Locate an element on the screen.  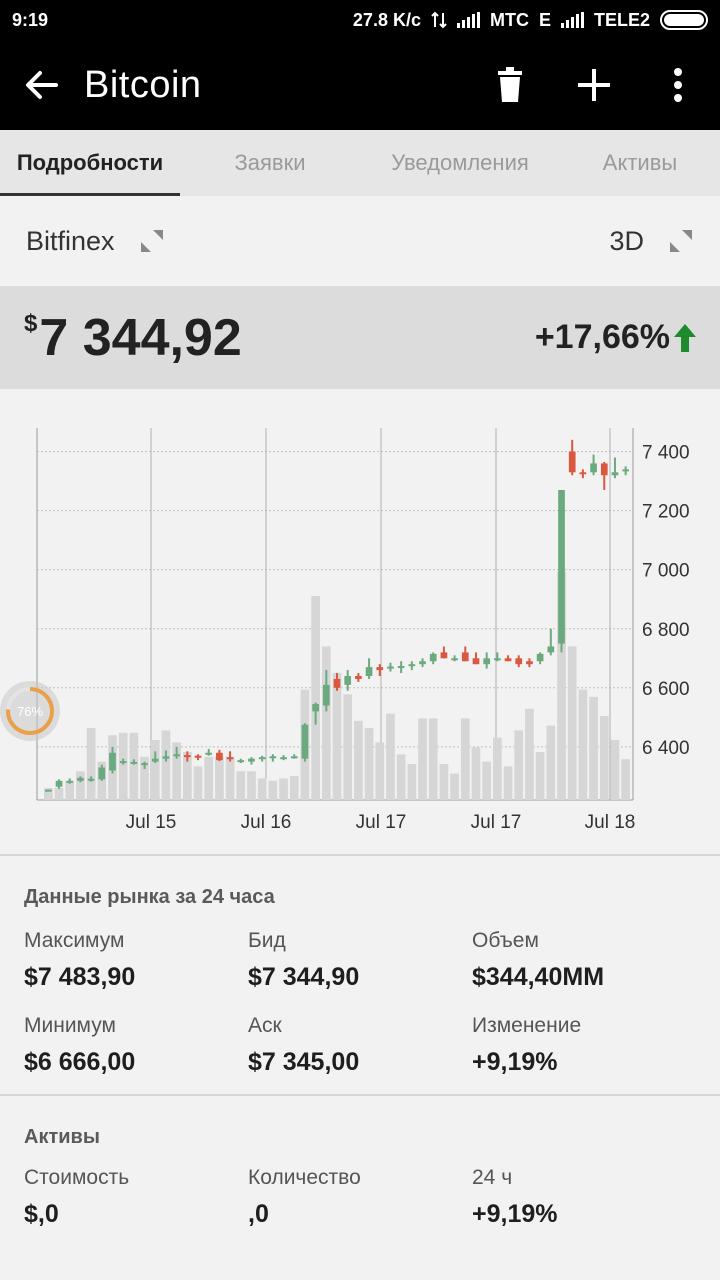
y-tick-label: 7 400 is located at coordinates (666, 453).